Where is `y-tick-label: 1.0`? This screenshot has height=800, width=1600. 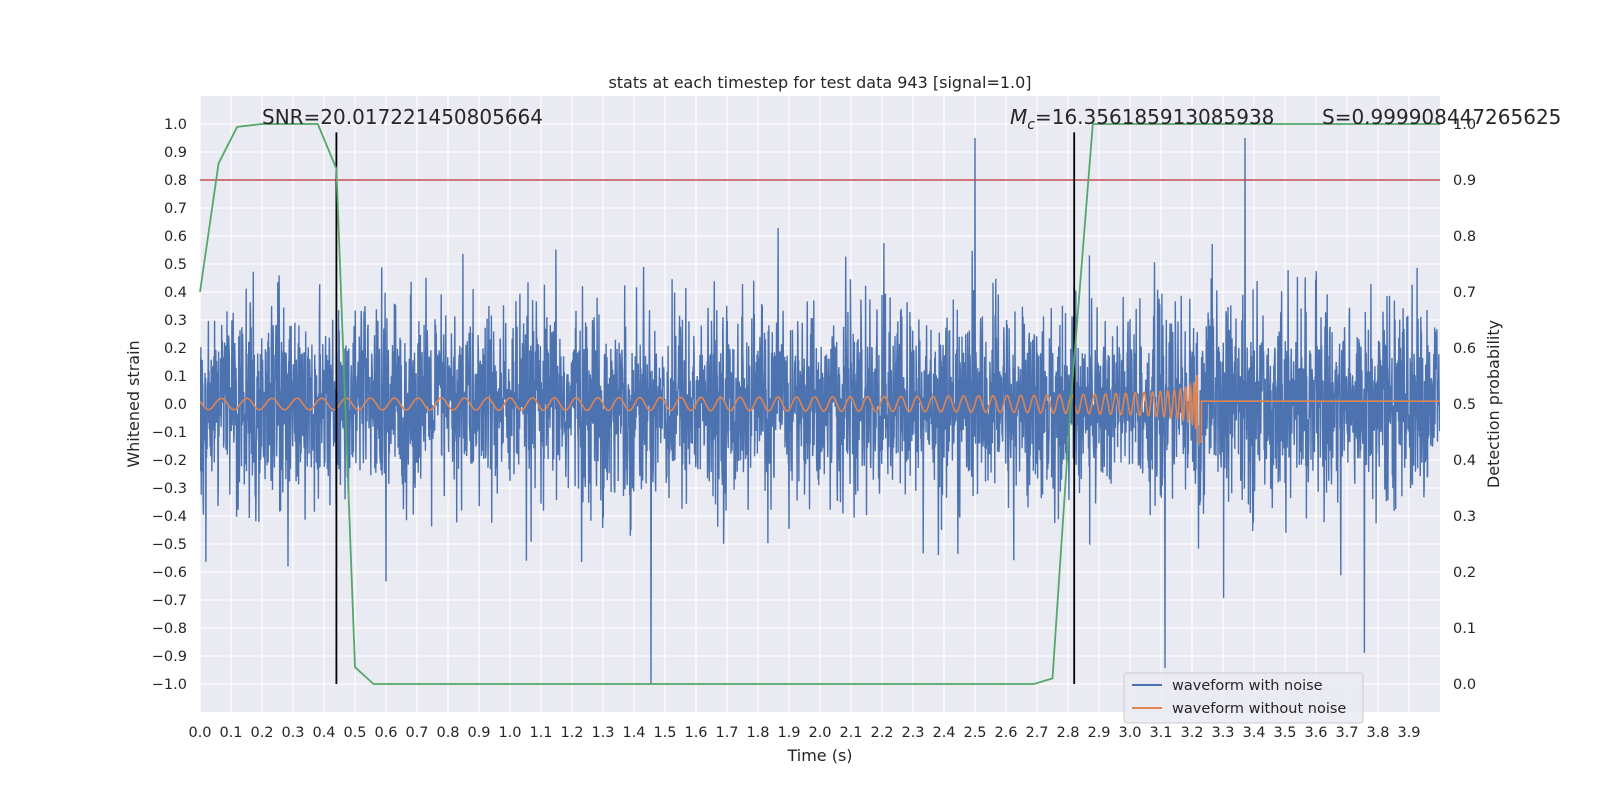 y-tick-label: 1.0 is located at coordinates (175, 125).